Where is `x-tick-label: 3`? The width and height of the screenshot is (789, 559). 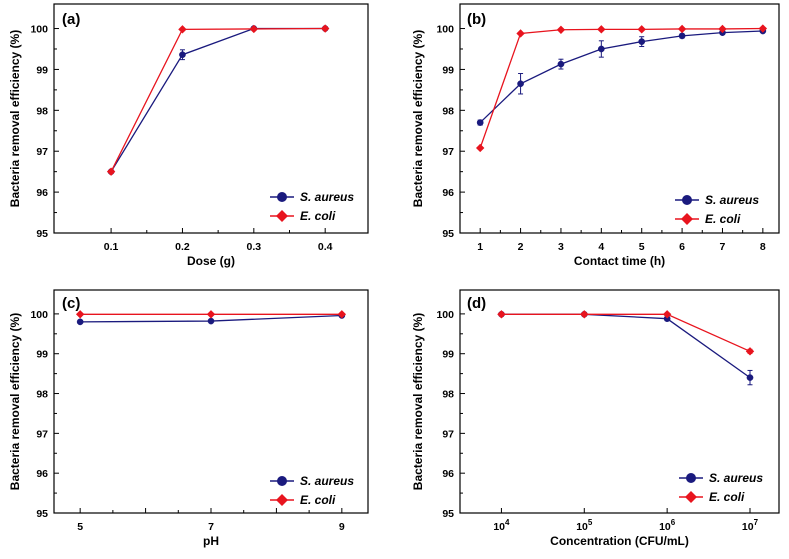 x-tick-label: 3 is located at coordinates (561, 247).